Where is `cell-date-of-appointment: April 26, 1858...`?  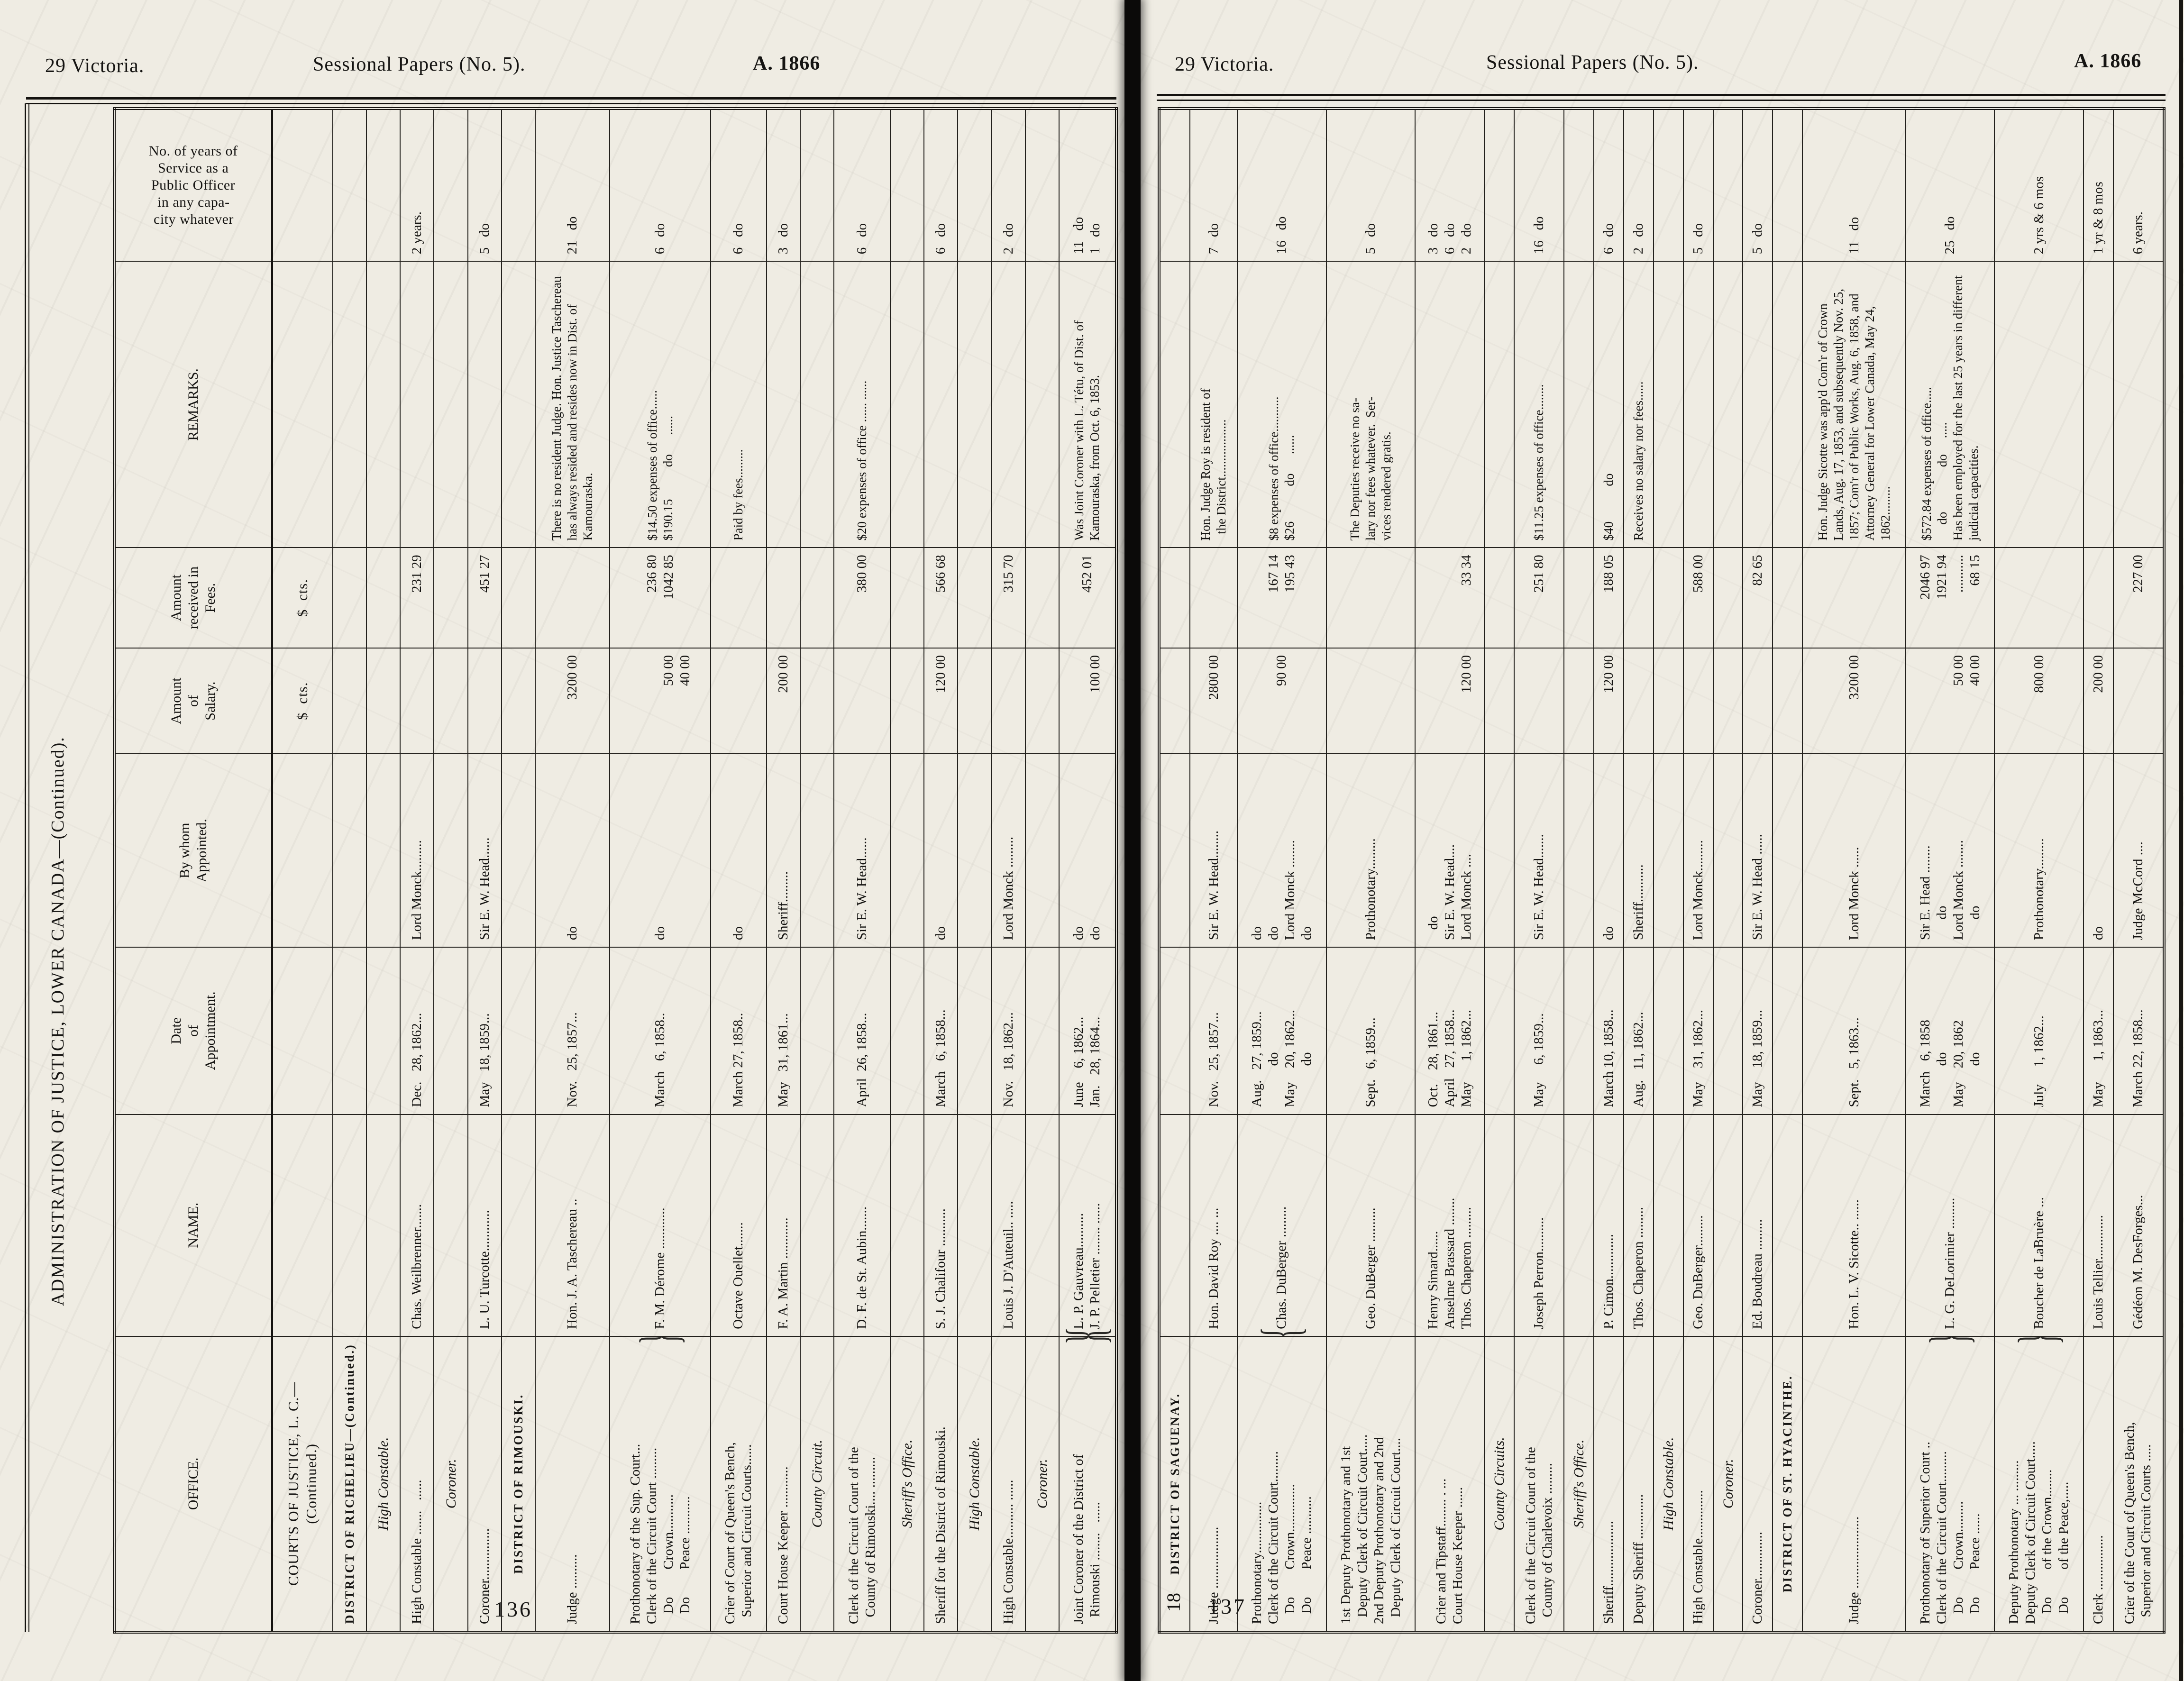 cell-date-of-appointment: April 26, 1858... is located at coordinates (862, 1031).